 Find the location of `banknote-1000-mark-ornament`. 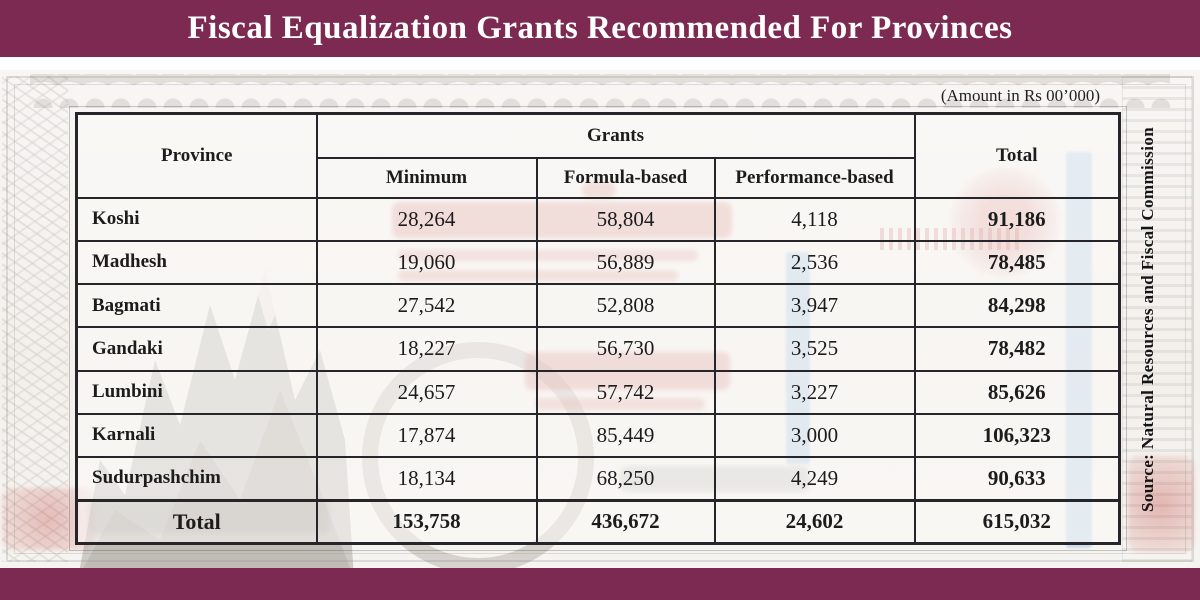

banknote-1000-mark-ornament is located at coordinates (1161, 504).